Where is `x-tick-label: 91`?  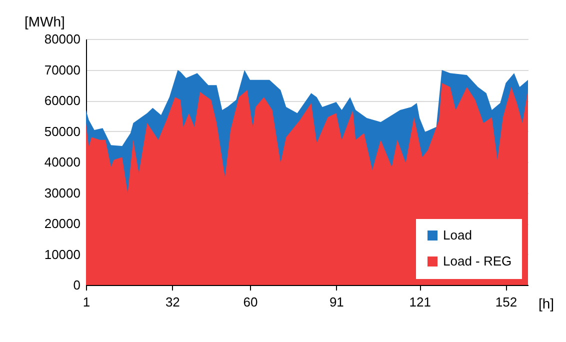 x-tick-label: 91 is located at coordinates (336, 302).